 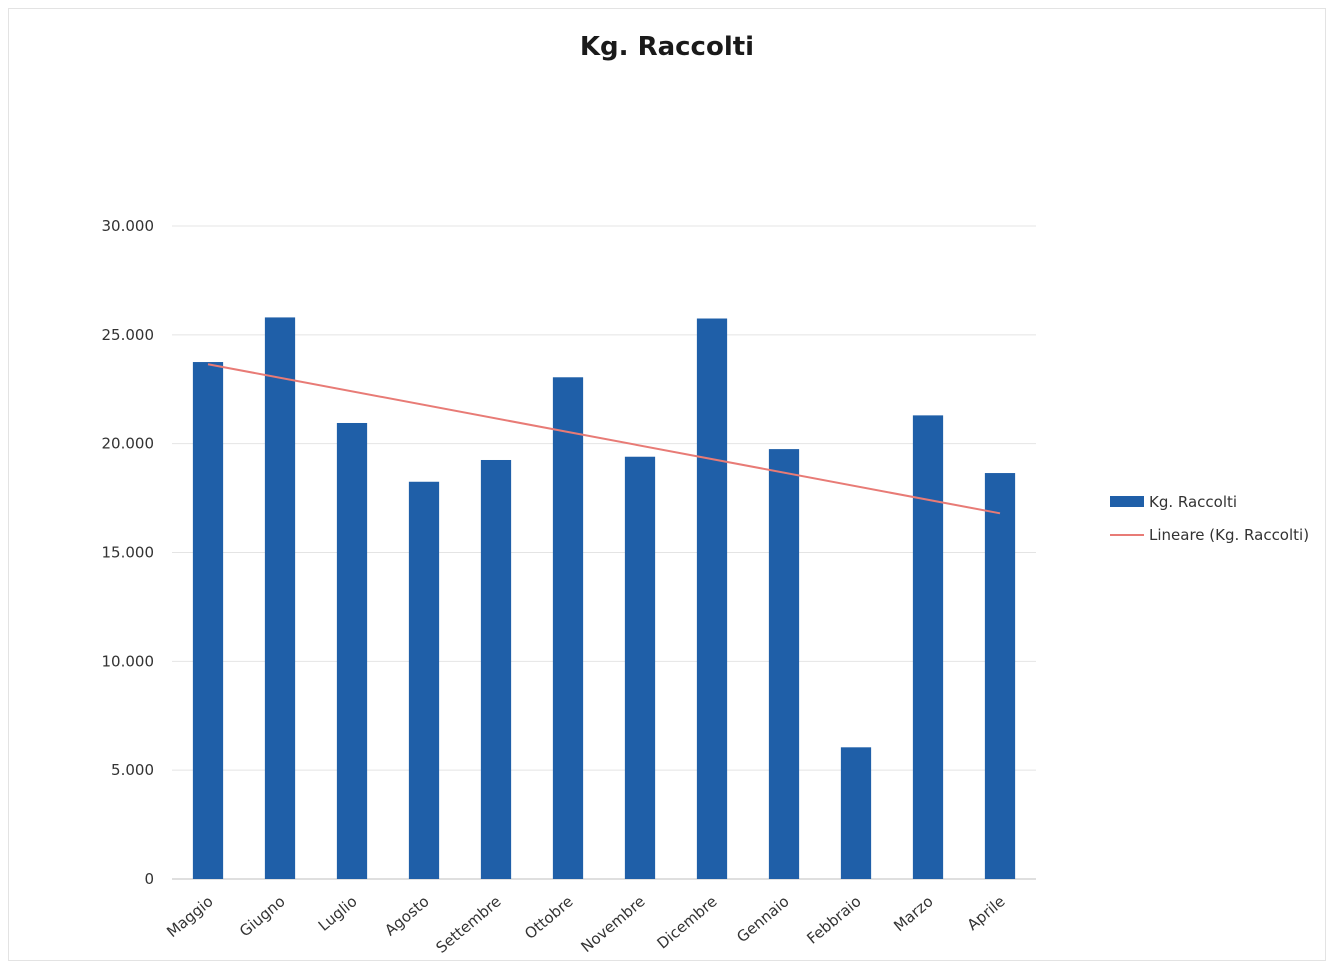 What do you see at coordinates (687, 922) in the screenshot?
I see `x-tick-label: Dicembre` at bounding box center [687, 922].